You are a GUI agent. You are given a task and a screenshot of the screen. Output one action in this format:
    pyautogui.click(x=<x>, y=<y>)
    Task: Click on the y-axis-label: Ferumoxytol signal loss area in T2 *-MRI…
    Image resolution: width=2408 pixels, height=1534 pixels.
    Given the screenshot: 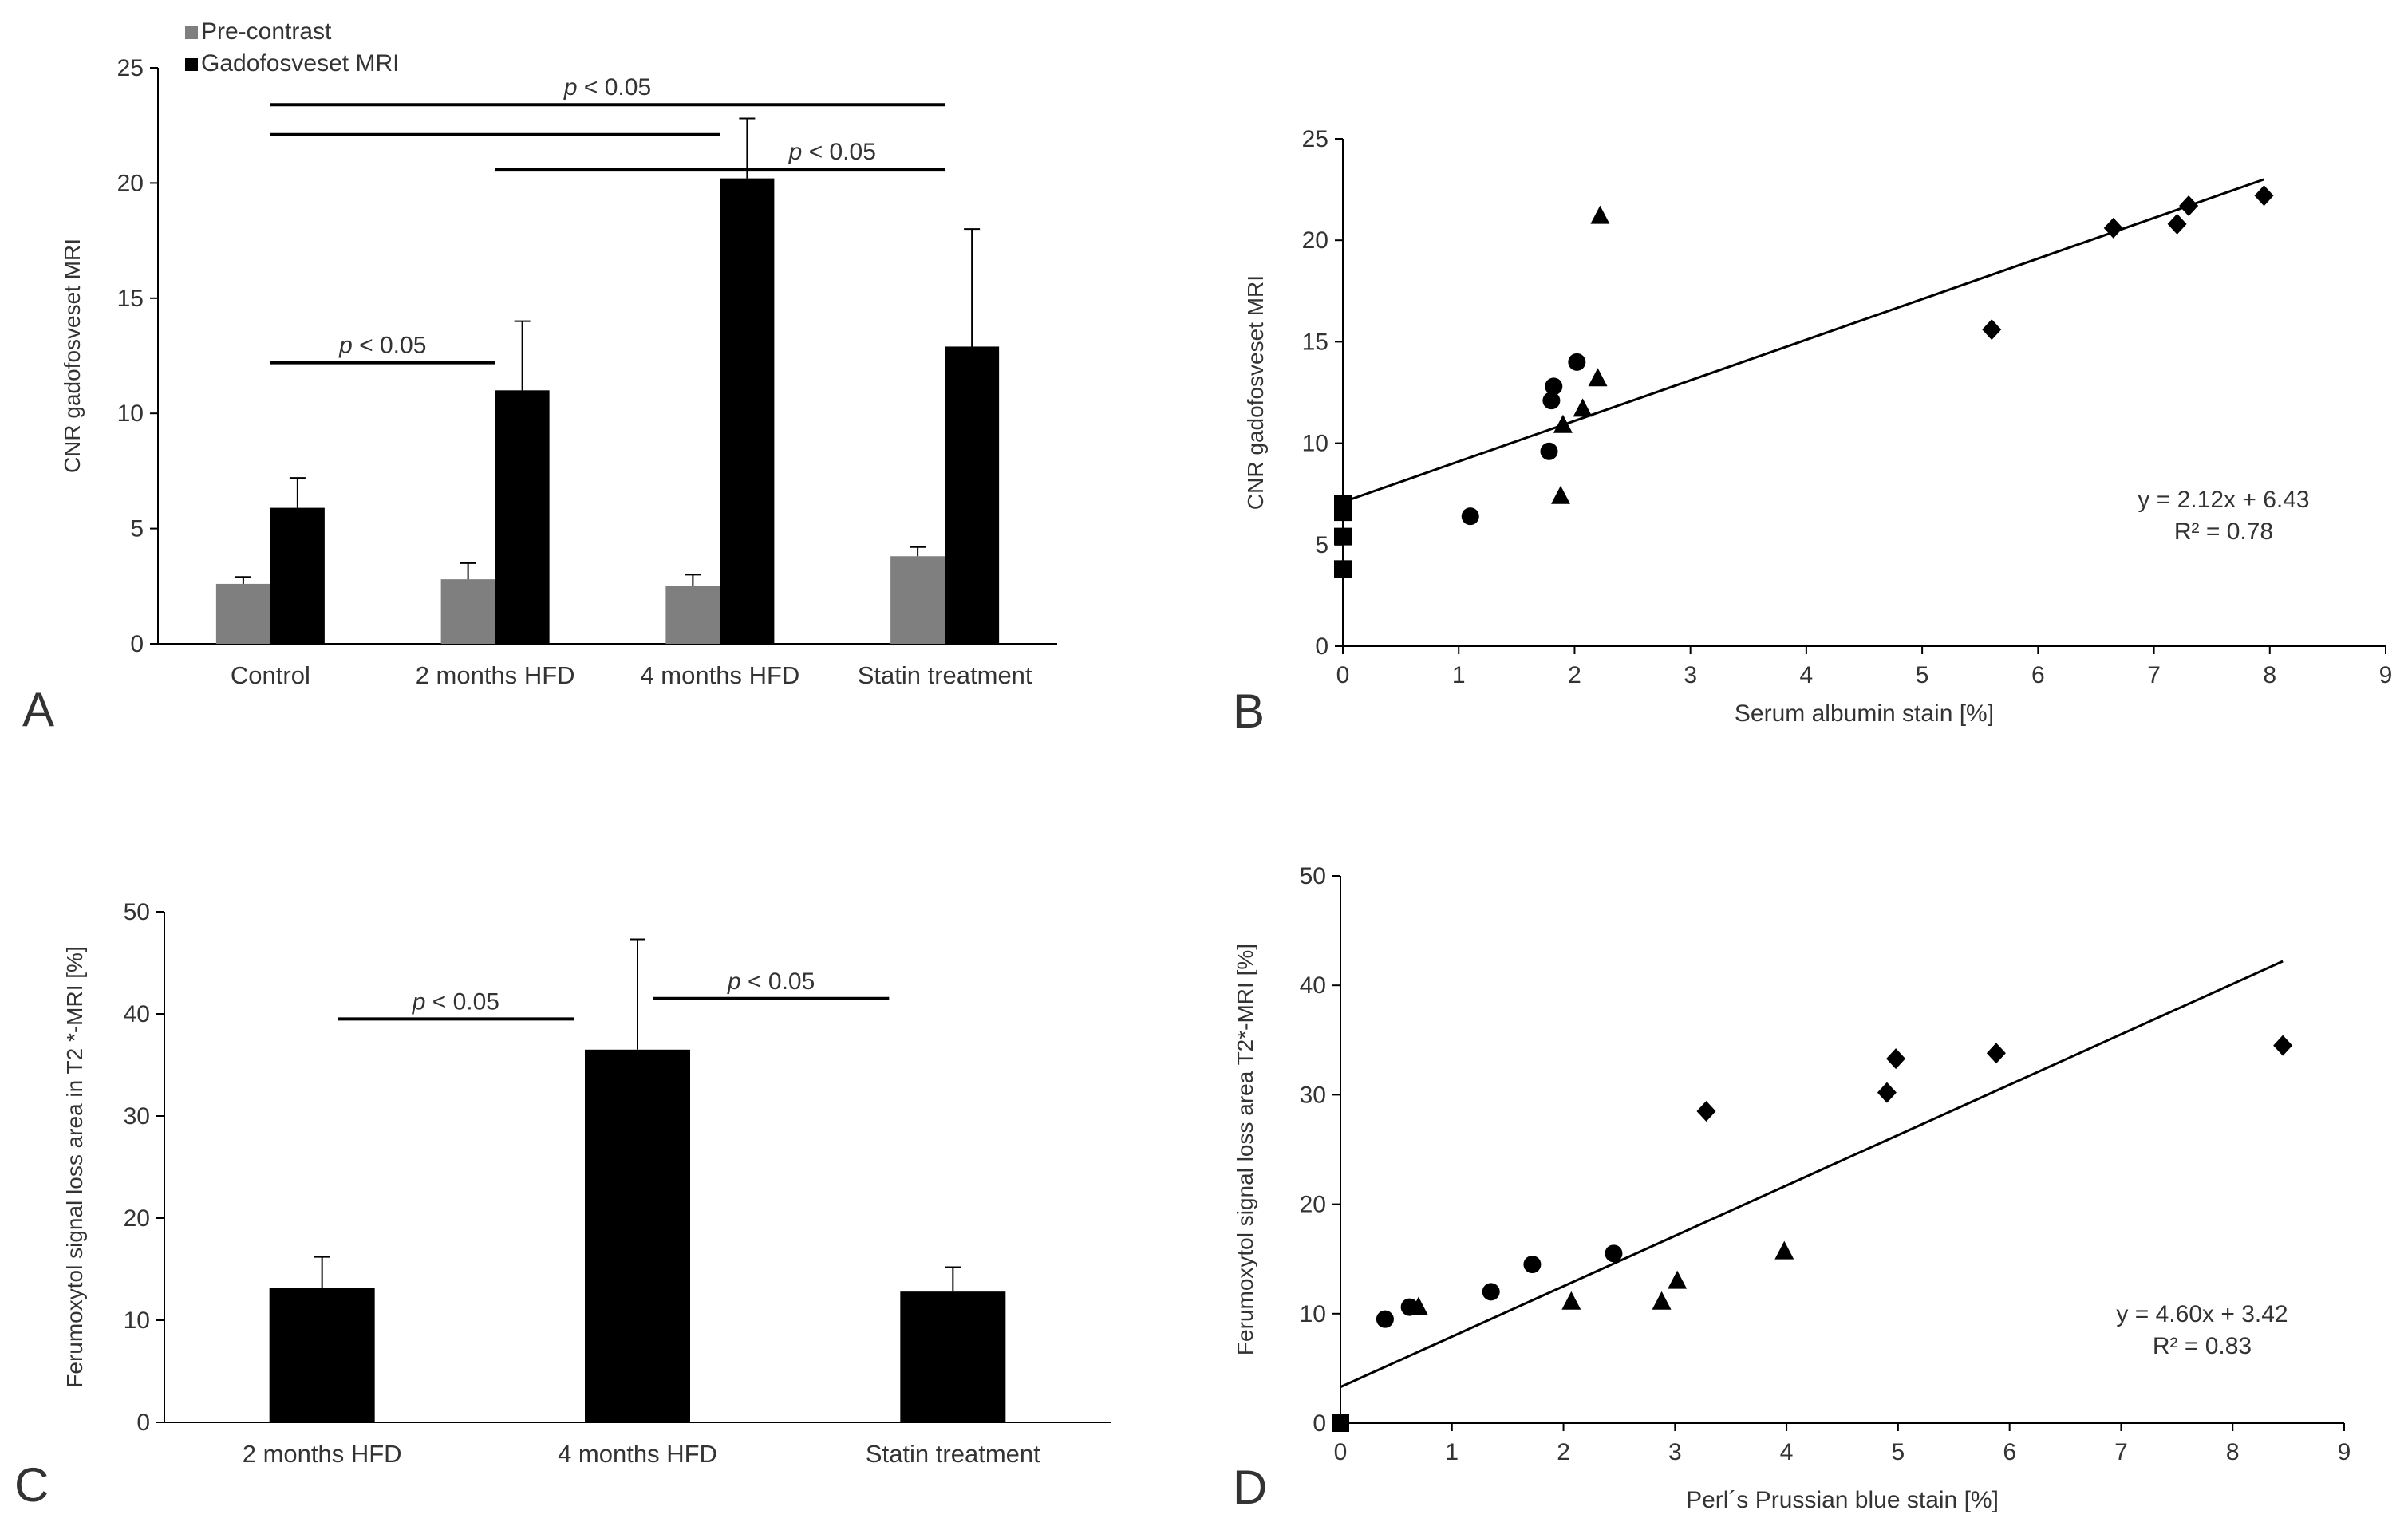 What is the action you would take?
    pyautogui.click(x=74, y=1166)
    